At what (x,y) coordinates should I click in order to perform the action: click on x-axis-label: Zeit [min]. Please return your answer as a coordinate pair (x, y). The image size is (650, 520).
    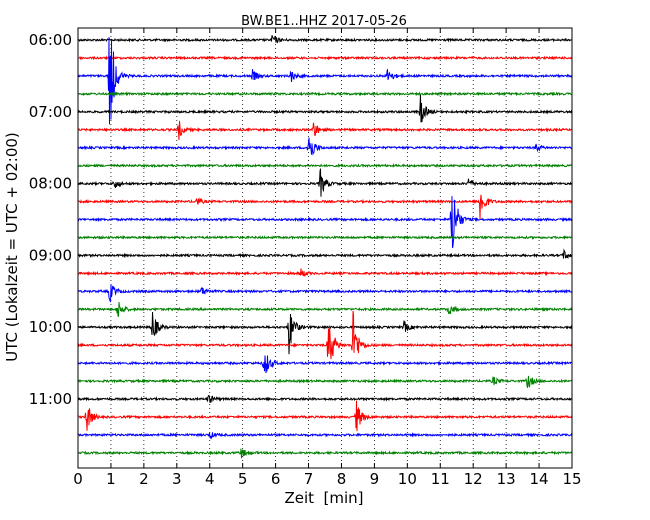
    Looking at the image, I should click on (323, 498).